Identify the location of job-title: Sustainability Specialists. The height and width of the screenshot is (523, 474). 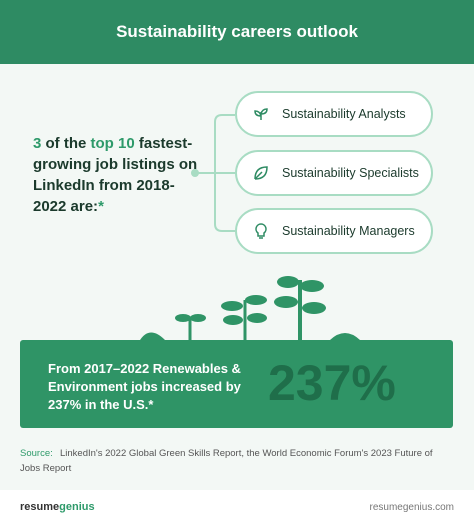
(350, 173).